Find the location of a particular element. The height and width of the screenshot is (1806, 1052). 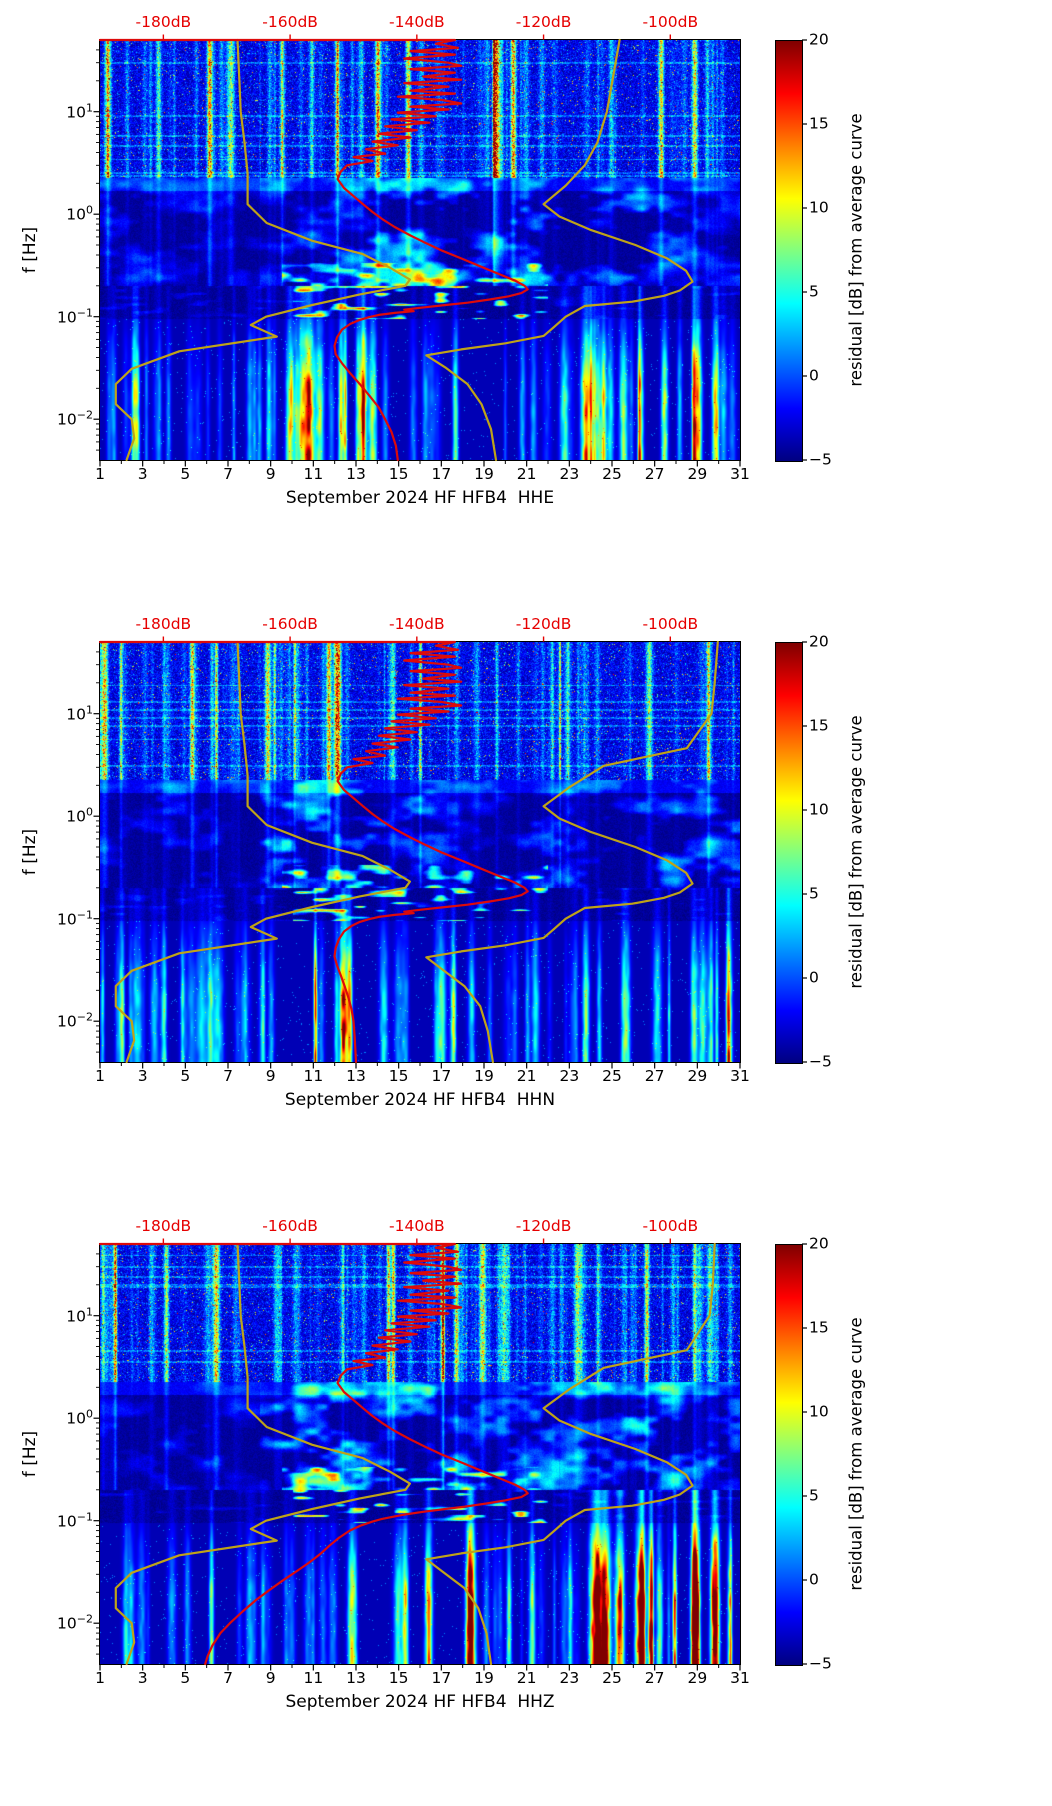

x-axis-title: September 2024 HF HFB4 HHE is located at coordinates (420, 498).